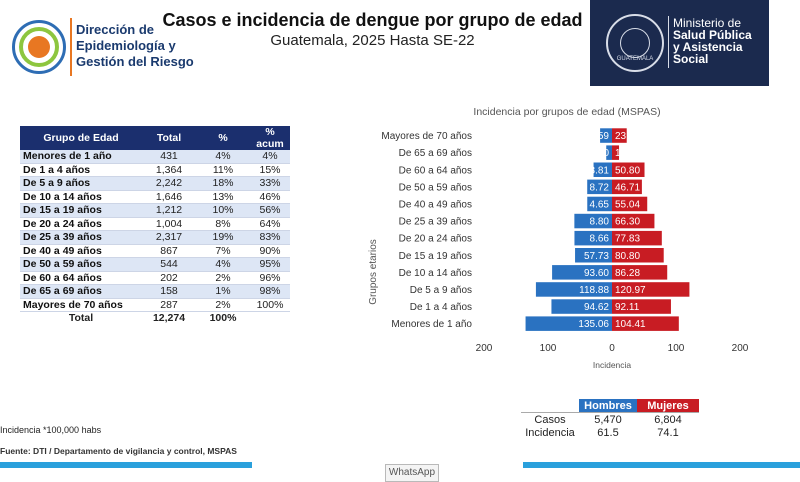 This screenshot has height=482, width=800. What do you see at coordinates (612, 348) in the screenshot?
I see `x-tick-label: 0` at bounding box center [612, 348].